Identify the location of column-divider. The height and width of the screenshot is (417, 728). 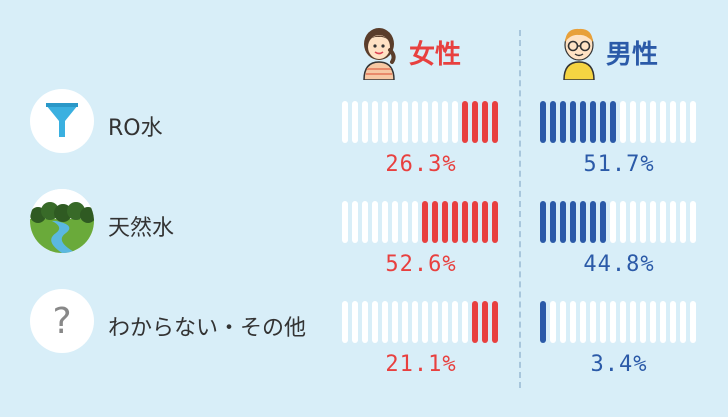
(520, 209).